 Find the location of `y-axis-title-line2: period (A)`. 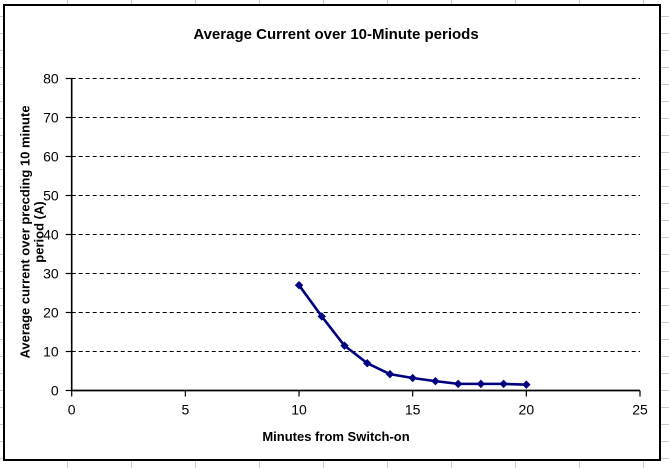

y-axis-title-line2: period (A) is located at coordinates (39, 231).